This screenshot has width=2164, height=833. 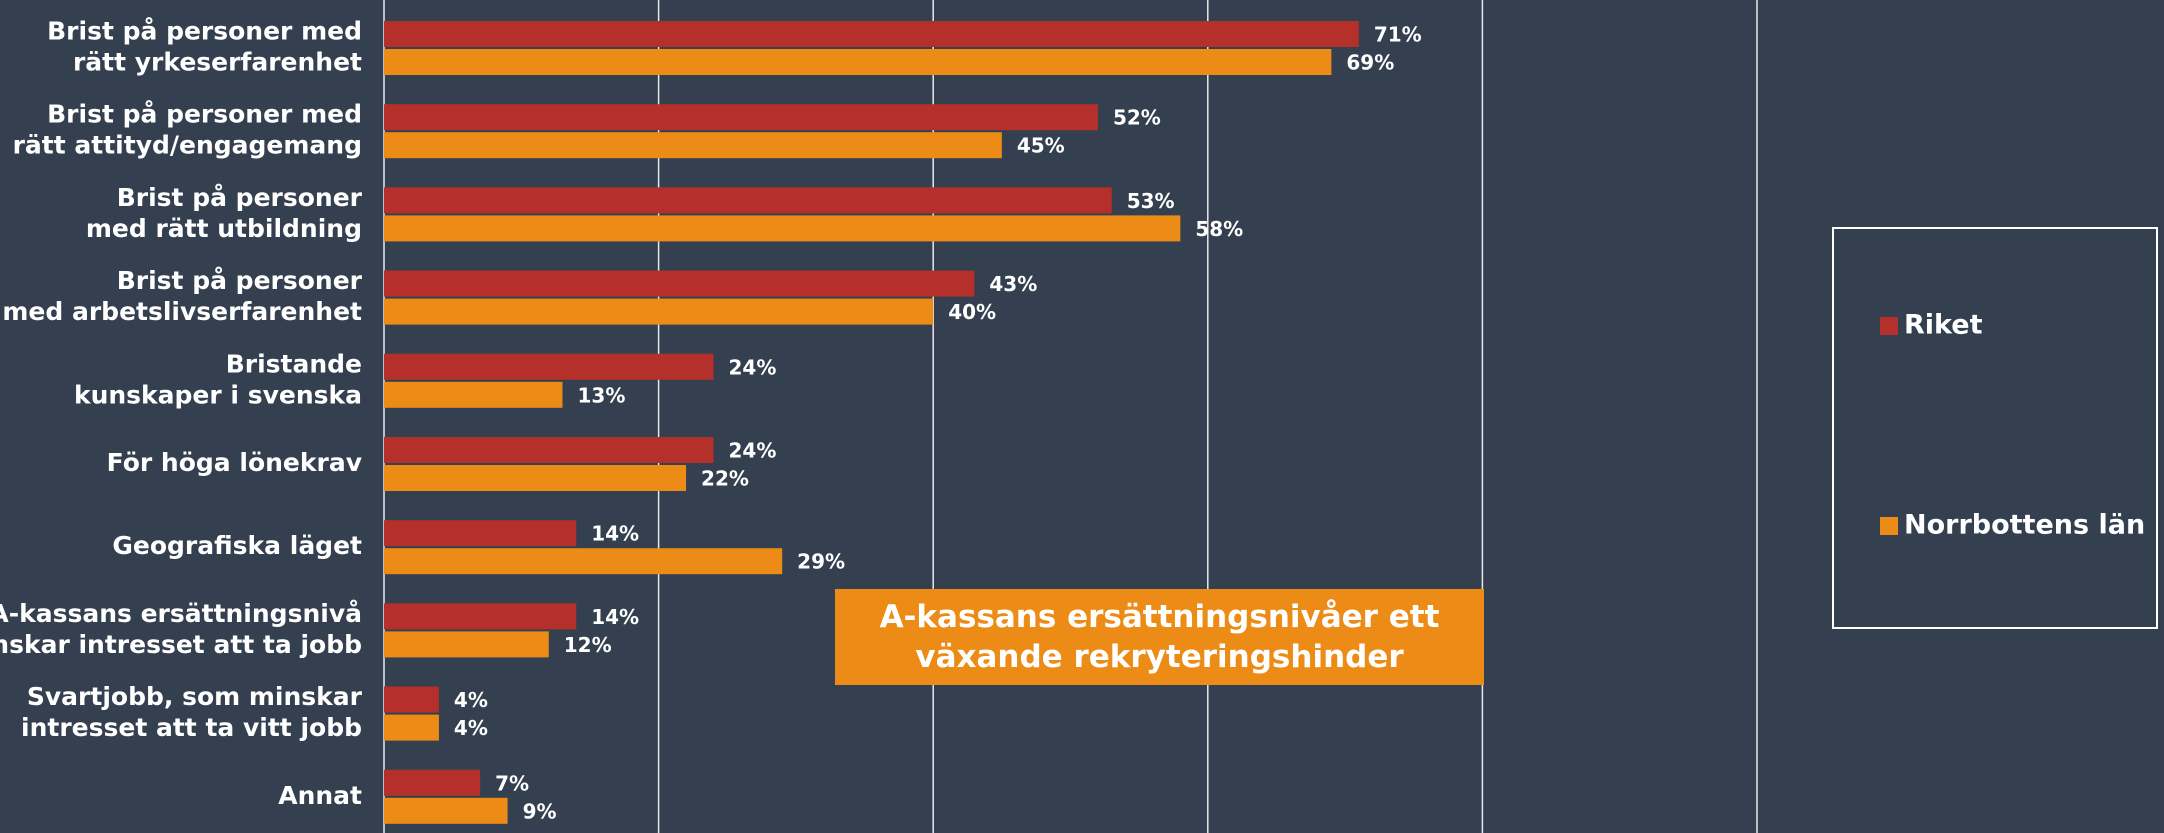 What do you see at coordinates (1995, 428) in the screenshot?
I see `legend-box` at bounding box center [1995, 428].